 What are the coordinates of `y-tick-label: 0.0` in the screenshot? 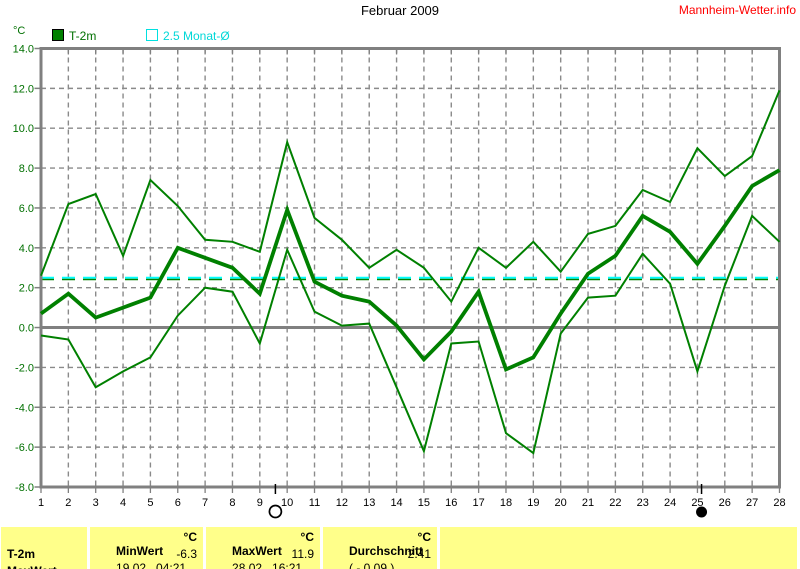 It's located at (26, 329).